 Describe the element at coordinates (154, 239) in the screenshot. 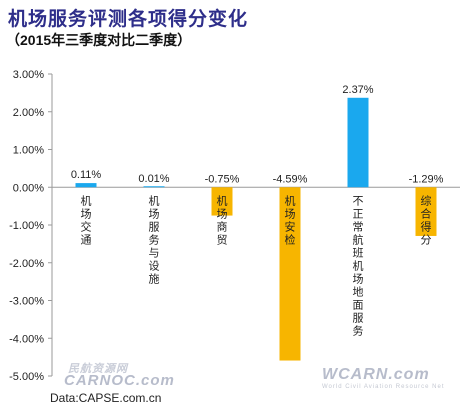

I see `category-label: 机场服务与设施` at that location.